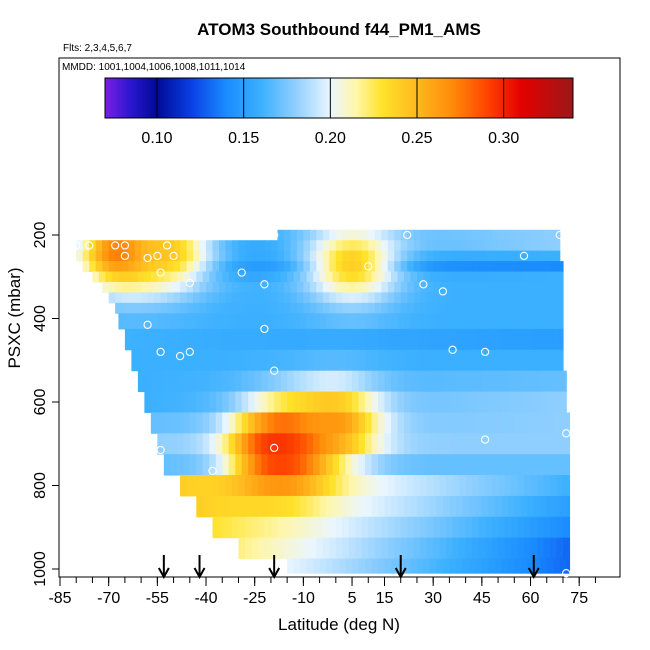 The image size is (650, 650). Describe the element at coordinates (40, 235) in the screenshot. I see `y-tick-label: 200` at that location.